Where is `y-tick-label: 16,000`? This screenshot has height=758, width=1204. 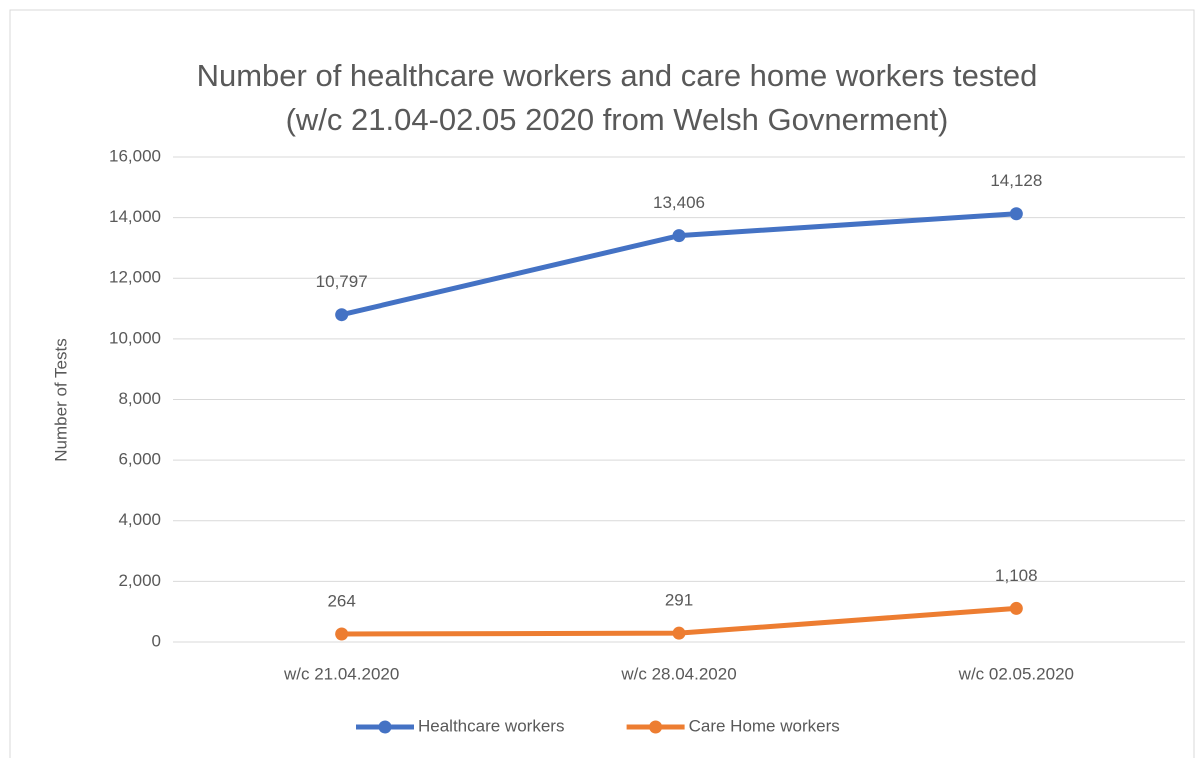
y-tick-label: 16,000 is located at coordinates (135, 155).